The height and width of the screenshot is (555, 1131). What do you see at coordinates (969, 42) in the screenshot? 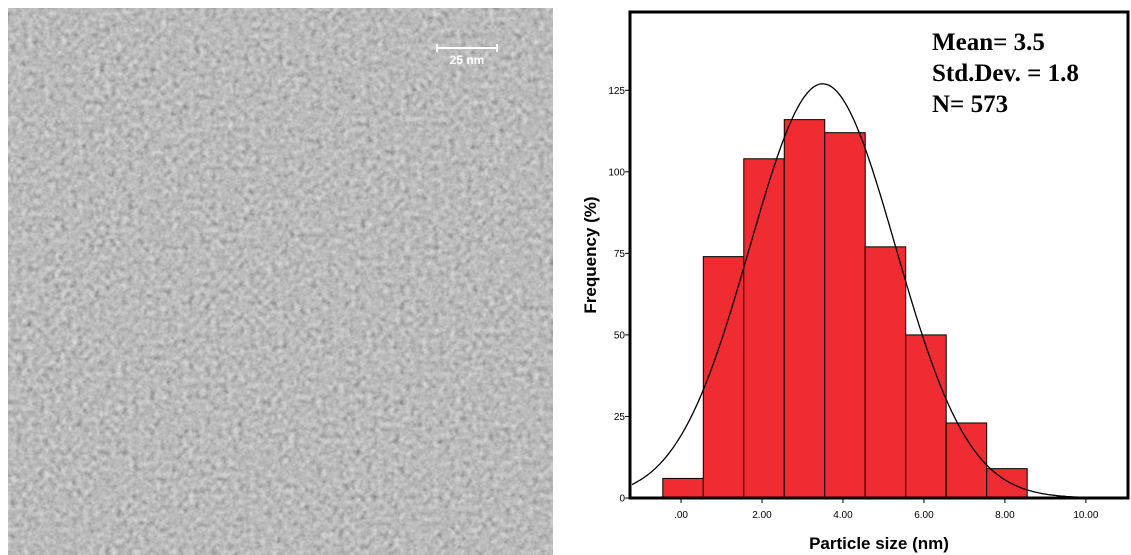
I see `stat-label: Mean=` at bounding box center [969, 42].